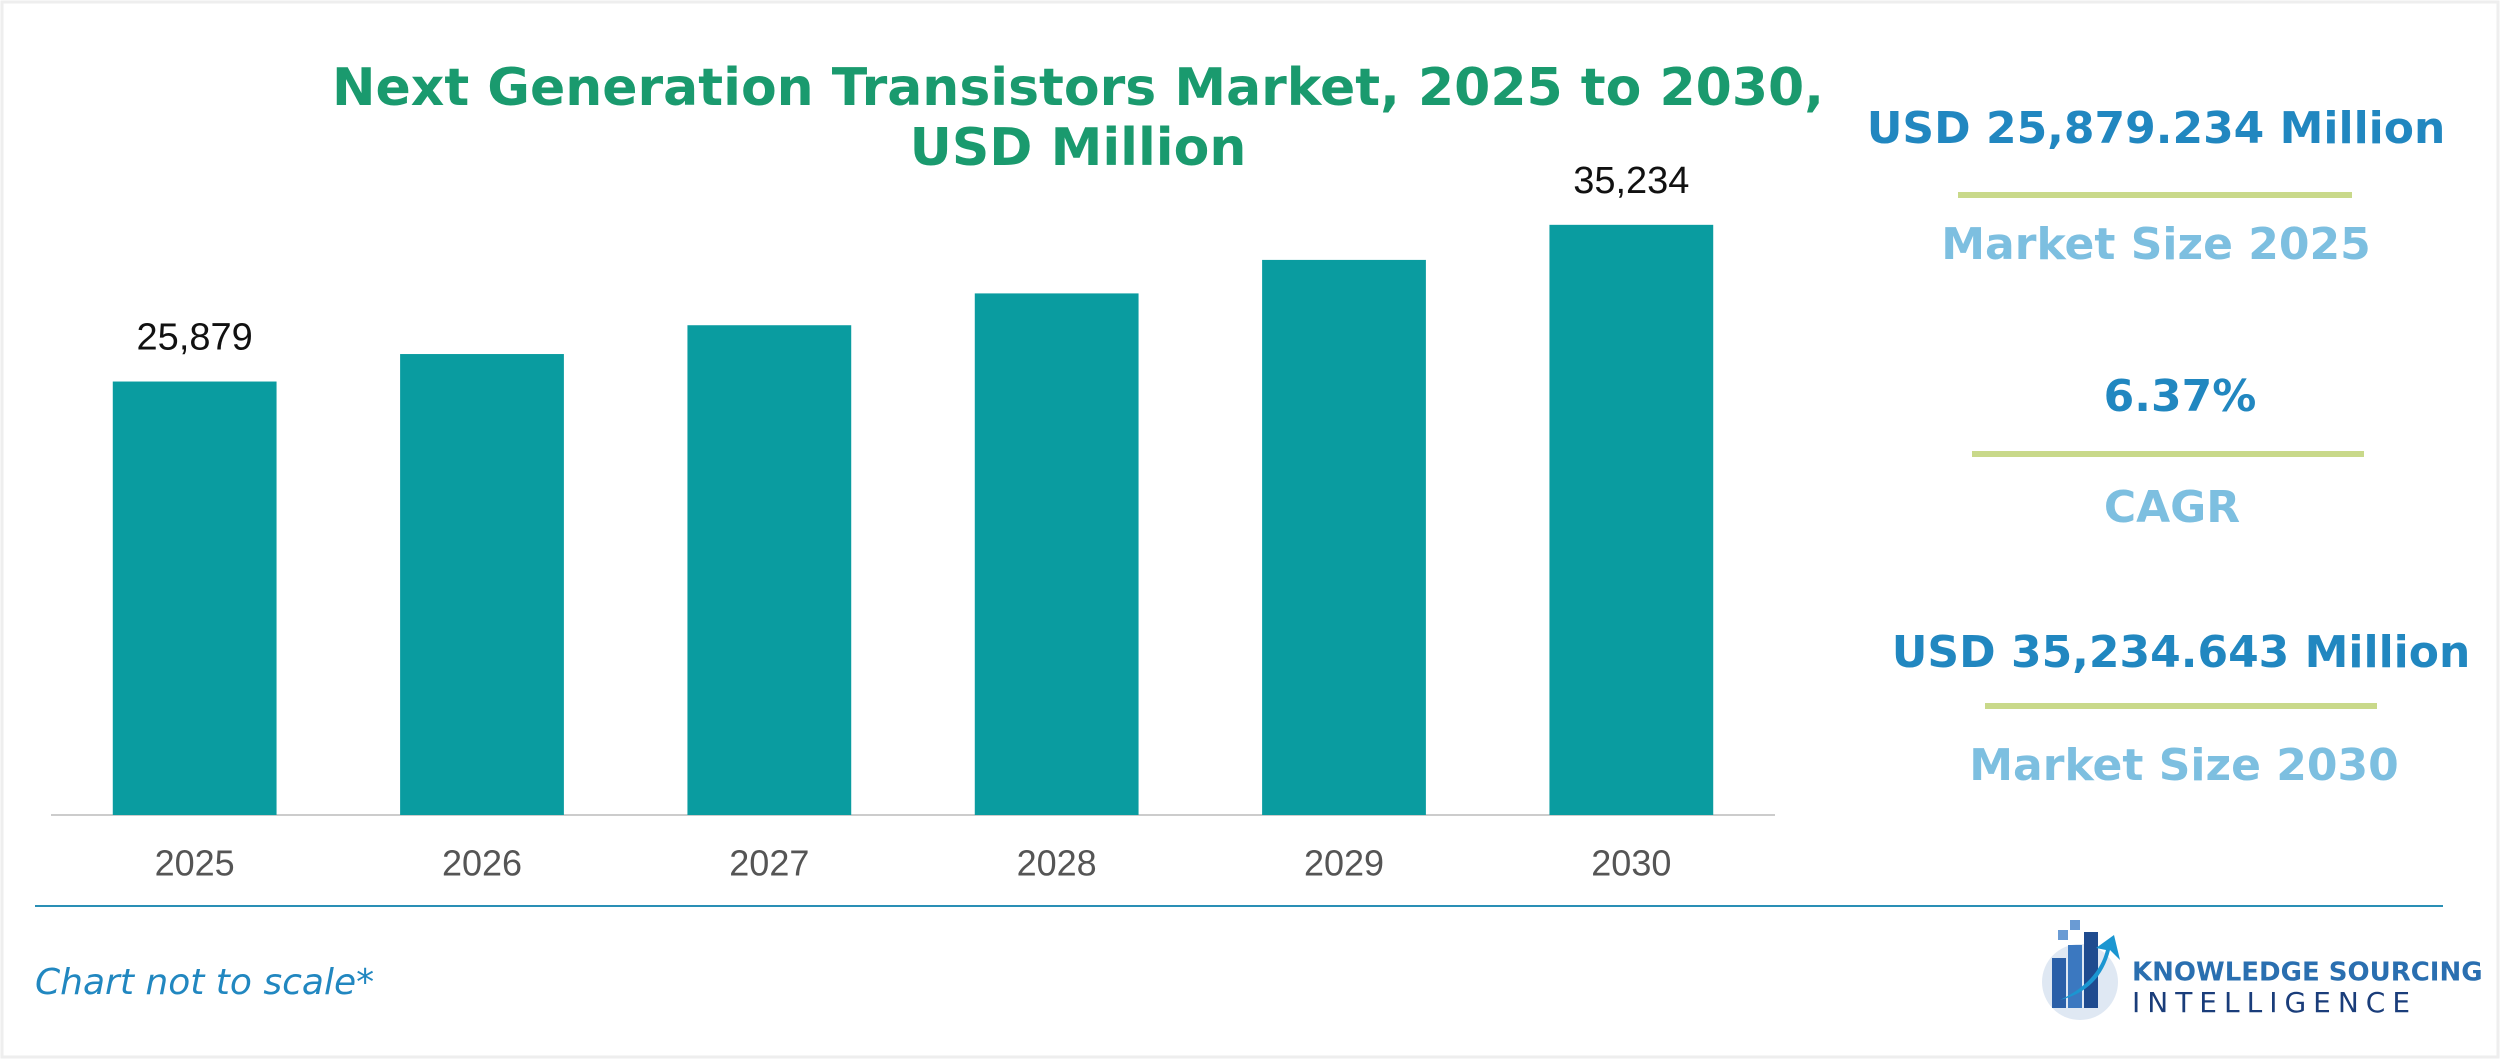  Describe the element at coordinates (1631, 863) in the screenshot. I see `x-tick-label: 2030` at that location.